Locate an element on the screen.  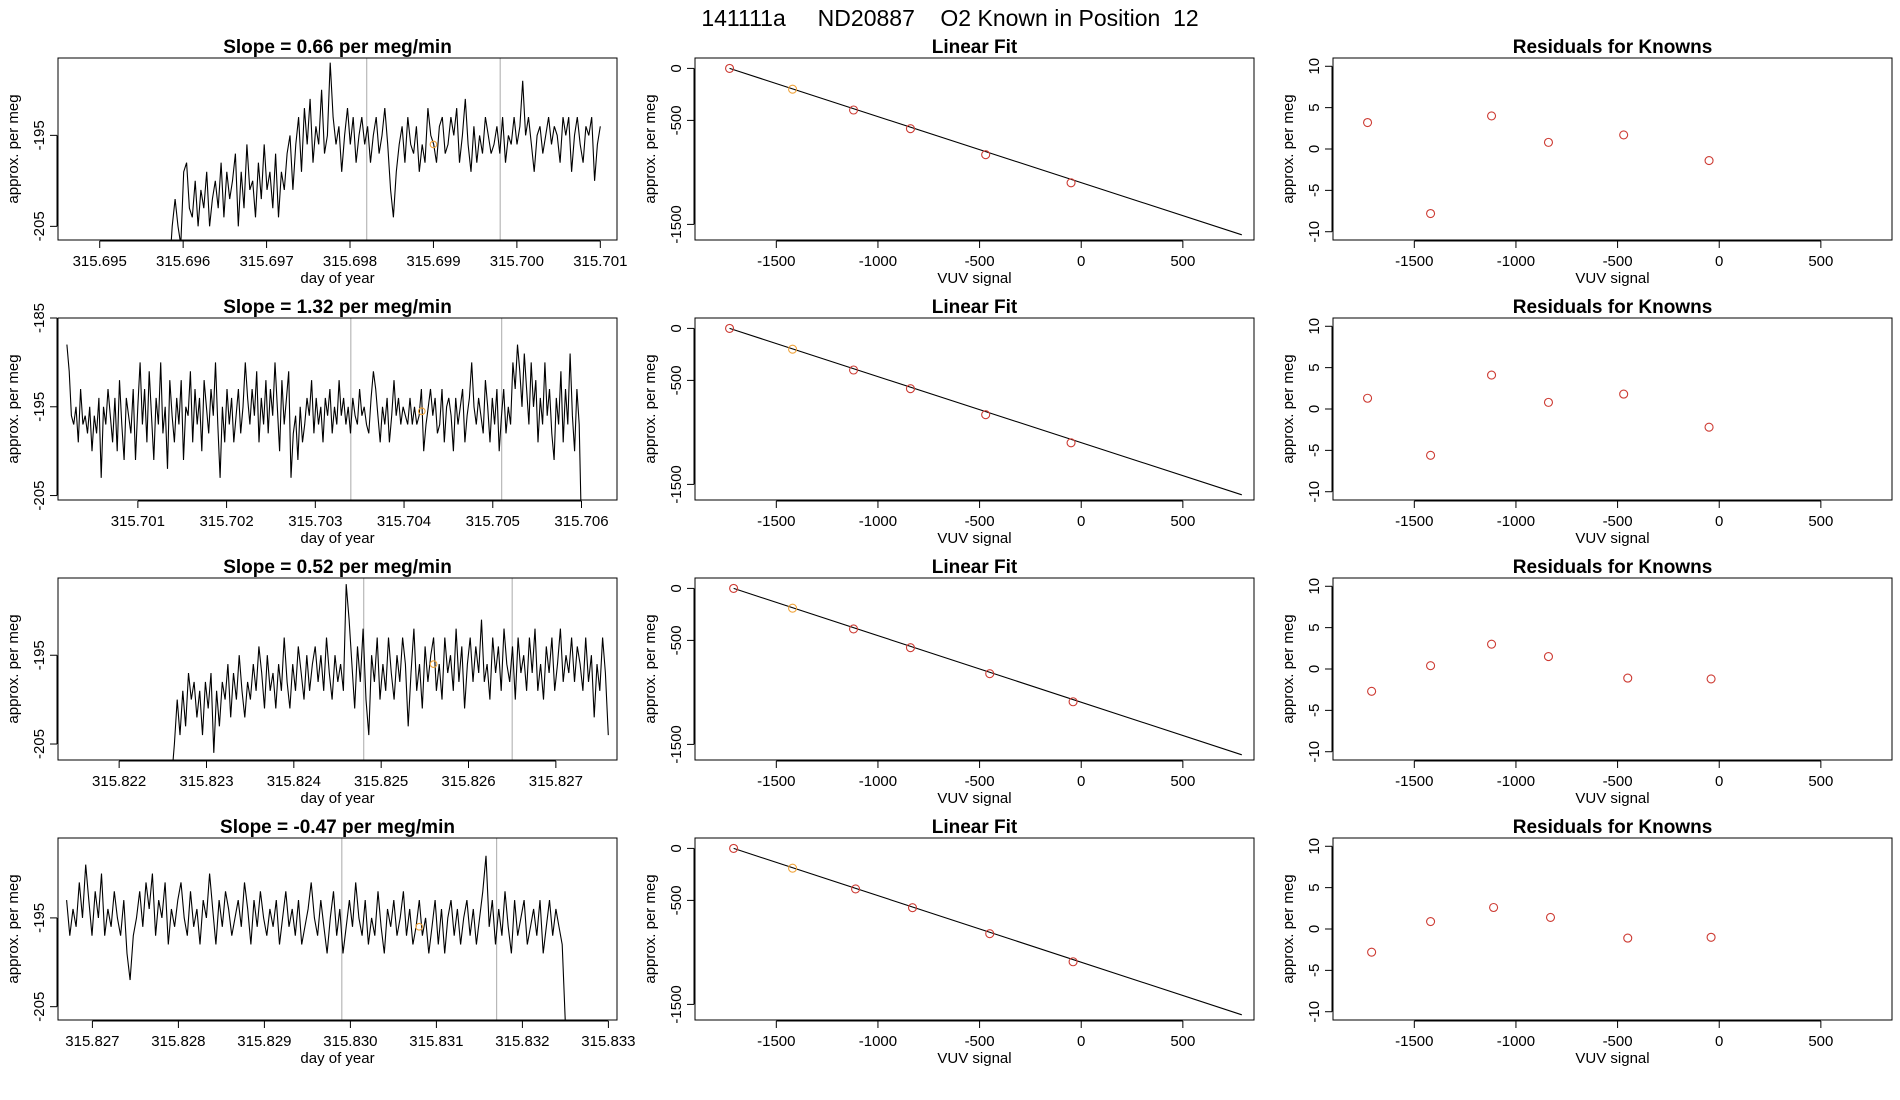
panel-title: Slope = 1.32 per meg/min is located at coordinates (337, 307).